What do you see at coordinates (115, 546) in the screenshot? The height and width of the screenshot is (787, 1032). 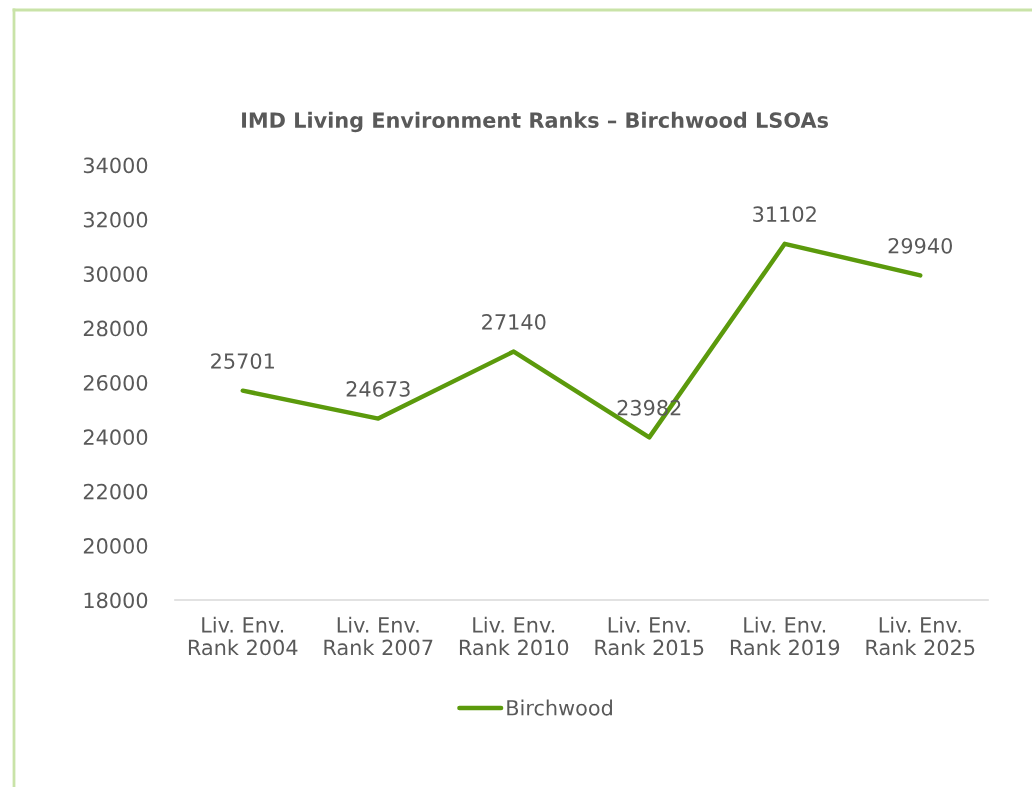 I see `y-tick-label: 20000` at bounding box center [115, 546].